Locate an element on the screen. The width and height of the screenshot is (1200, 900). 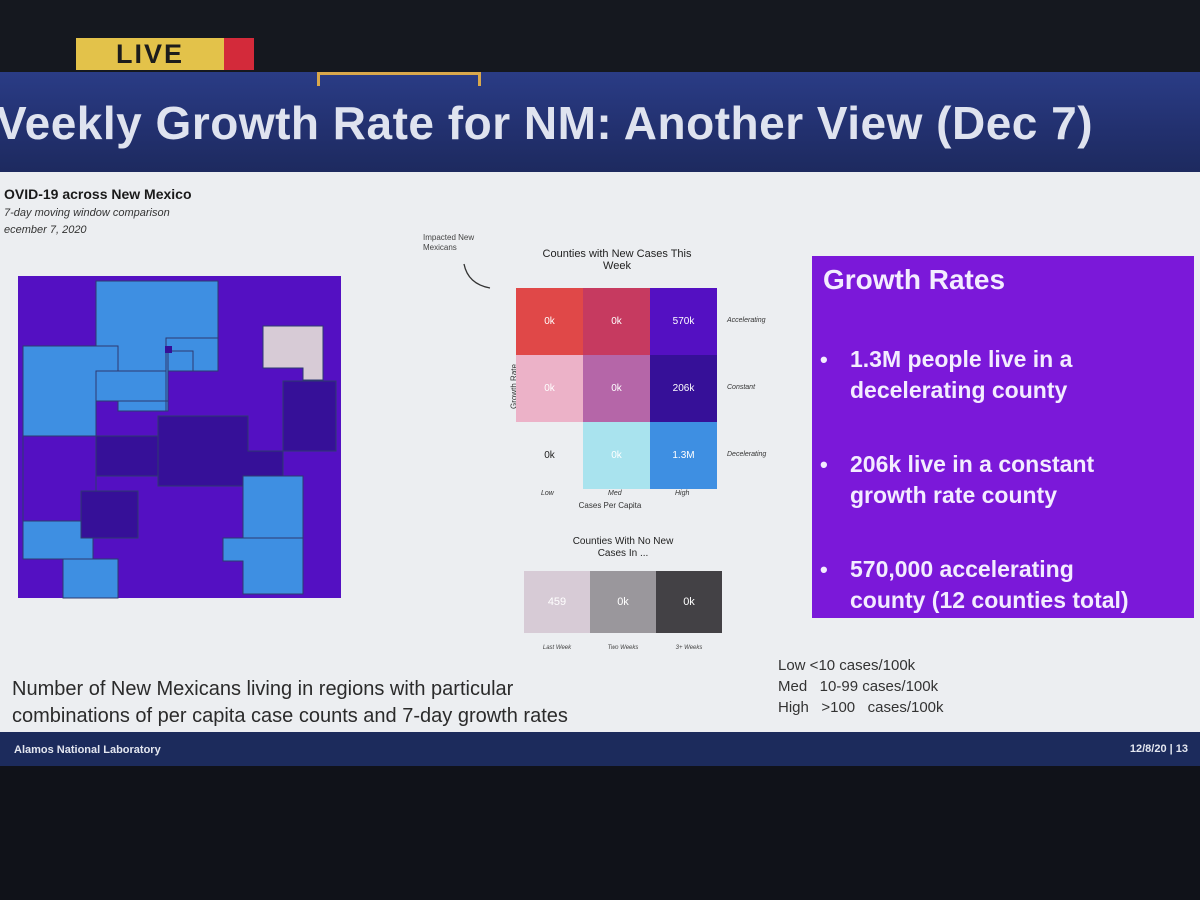
live-indicator is located at coordinates (239, 54).